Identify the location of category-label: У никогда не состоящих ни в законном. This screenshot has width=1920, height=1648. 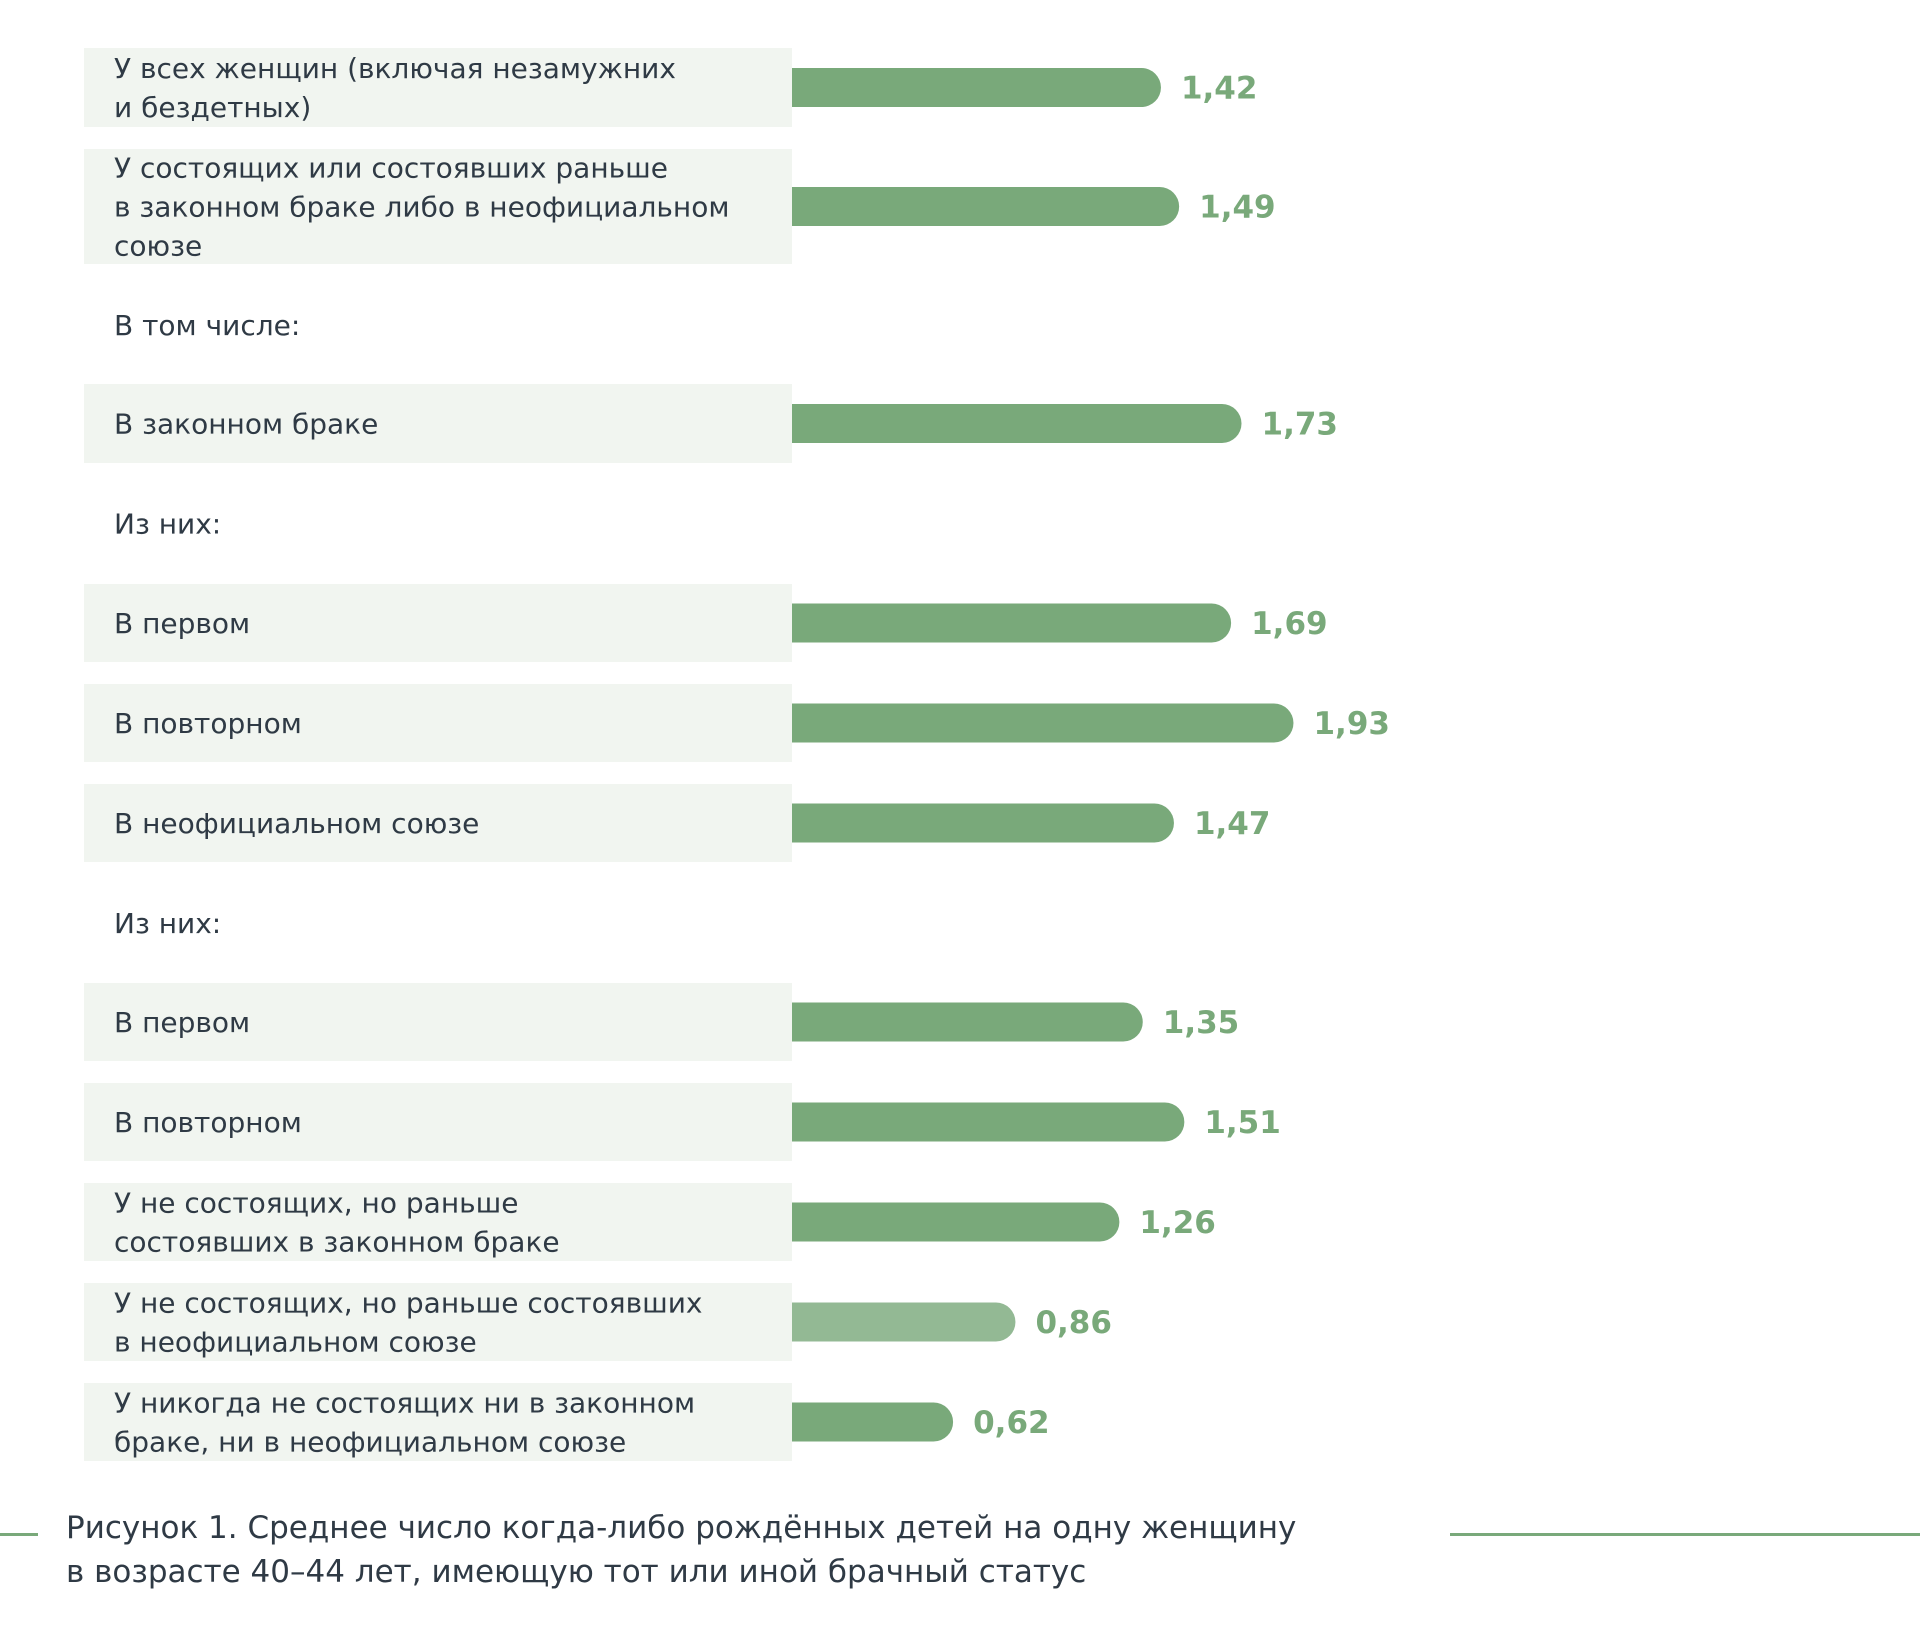
(404, 1403).